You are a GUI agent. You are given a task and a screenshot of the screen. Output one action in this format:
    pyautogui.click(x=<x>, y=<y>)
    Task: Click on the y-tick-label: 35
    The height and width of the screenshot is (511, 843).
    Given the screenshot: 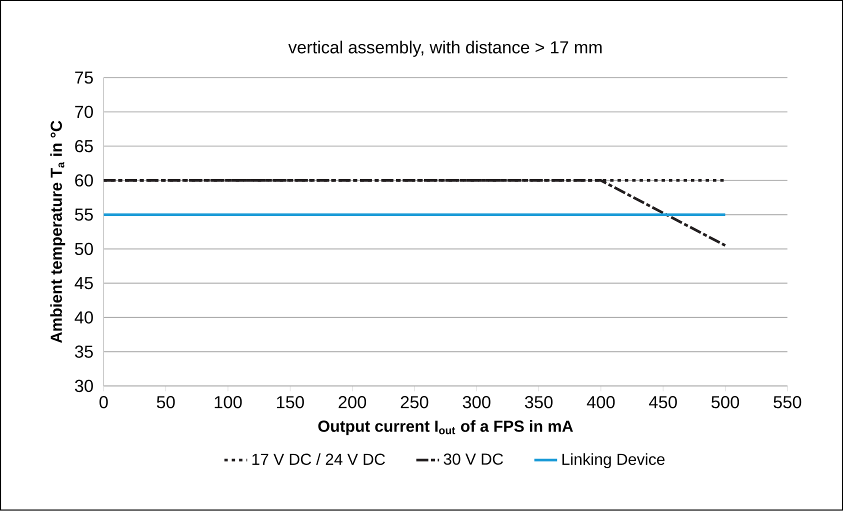 What is the action you would take?
    pyautogui.click(x=83, y=352)
    